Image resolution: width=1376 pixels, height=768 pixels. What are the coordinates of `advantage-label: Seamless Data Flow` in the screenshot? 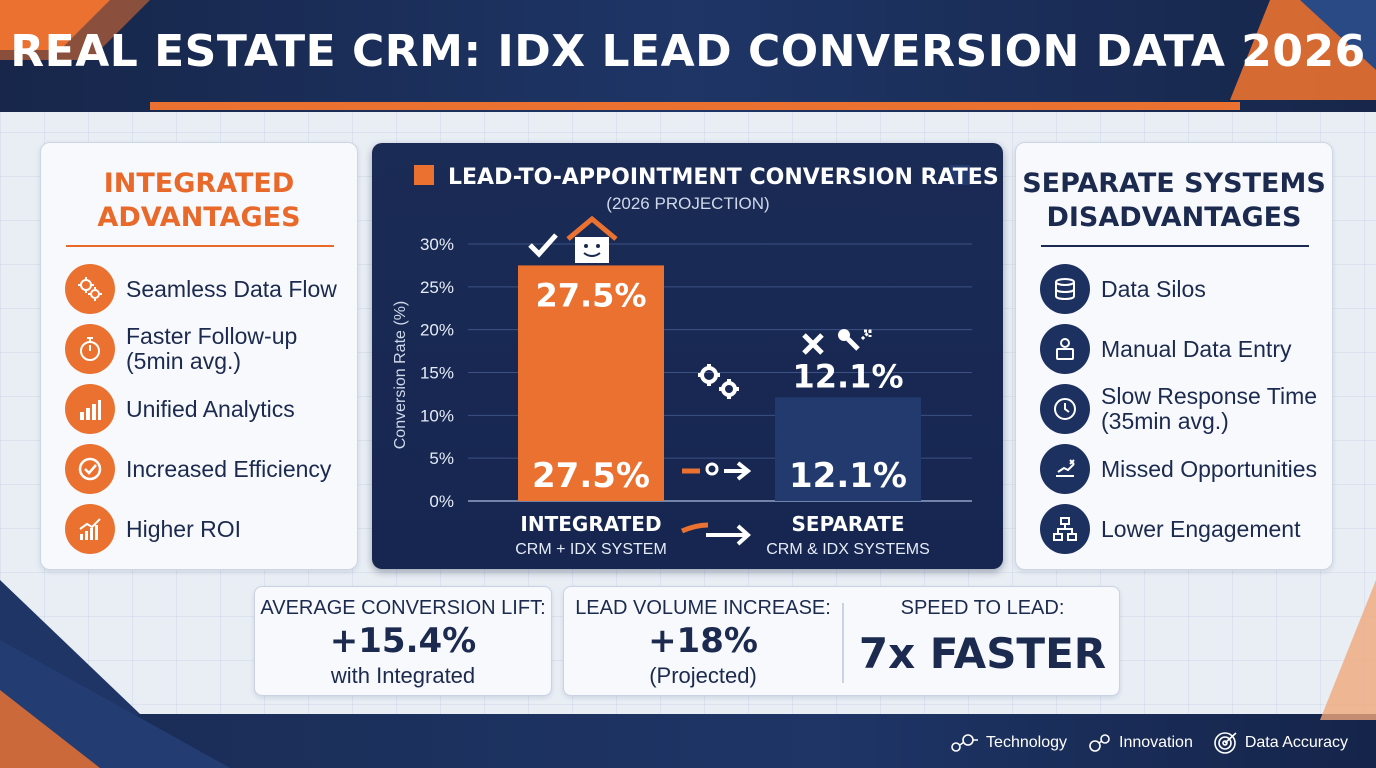 It's located at (231, 288).